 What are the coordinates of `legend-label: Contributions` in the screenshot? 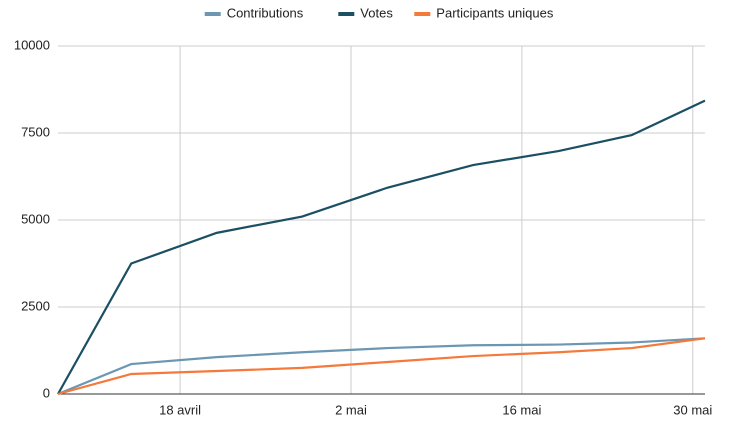 It's located at (265, 12).